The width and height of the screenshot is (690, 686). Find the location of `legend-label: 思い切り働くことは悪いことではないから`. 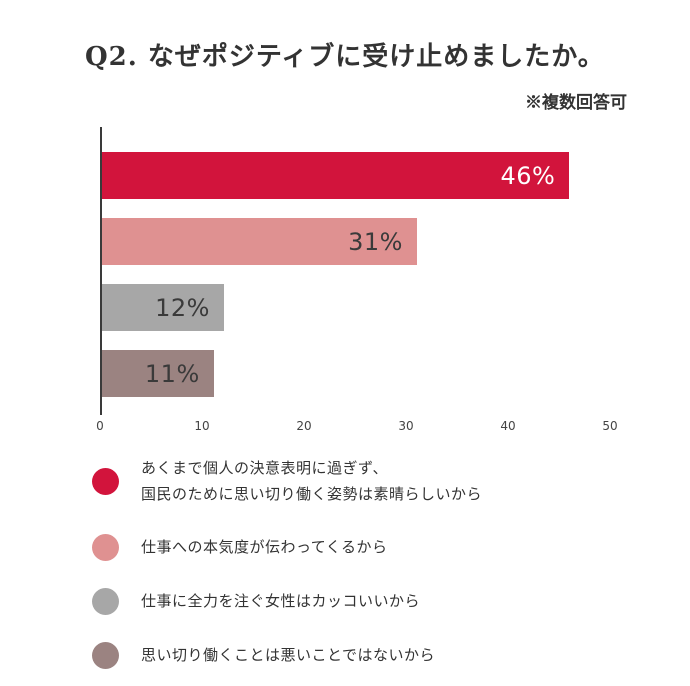

legend-label: 思い切り働くことは悪いことではないから is located at coordinates (288, 654).